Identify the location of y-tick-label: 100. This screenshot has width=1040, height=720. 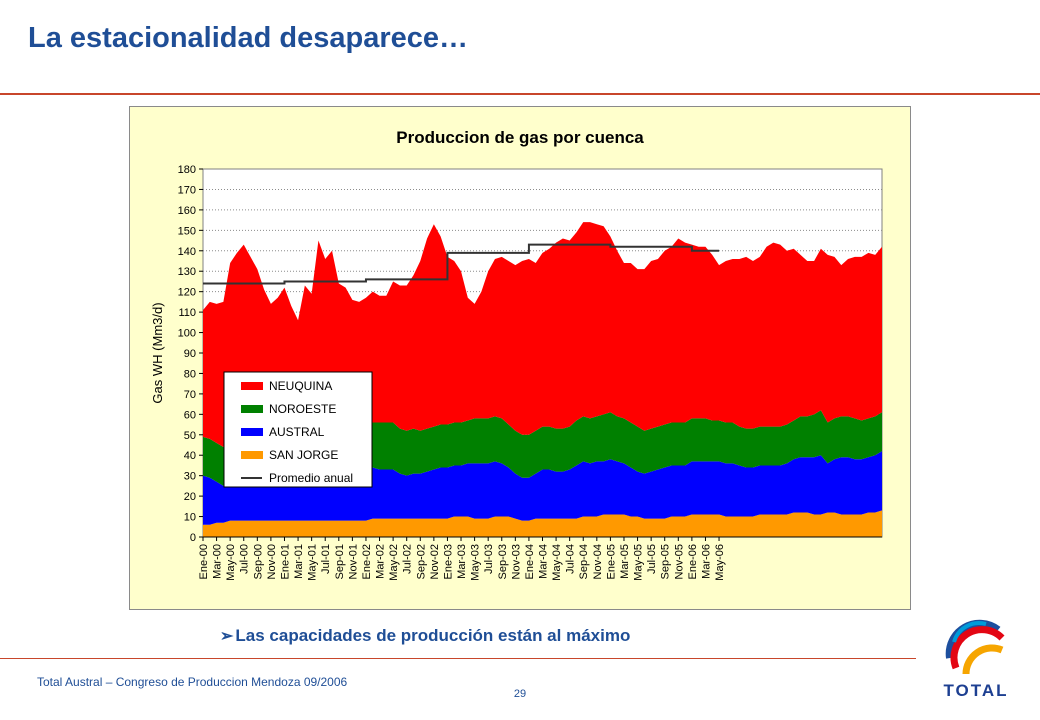
(187, 334).